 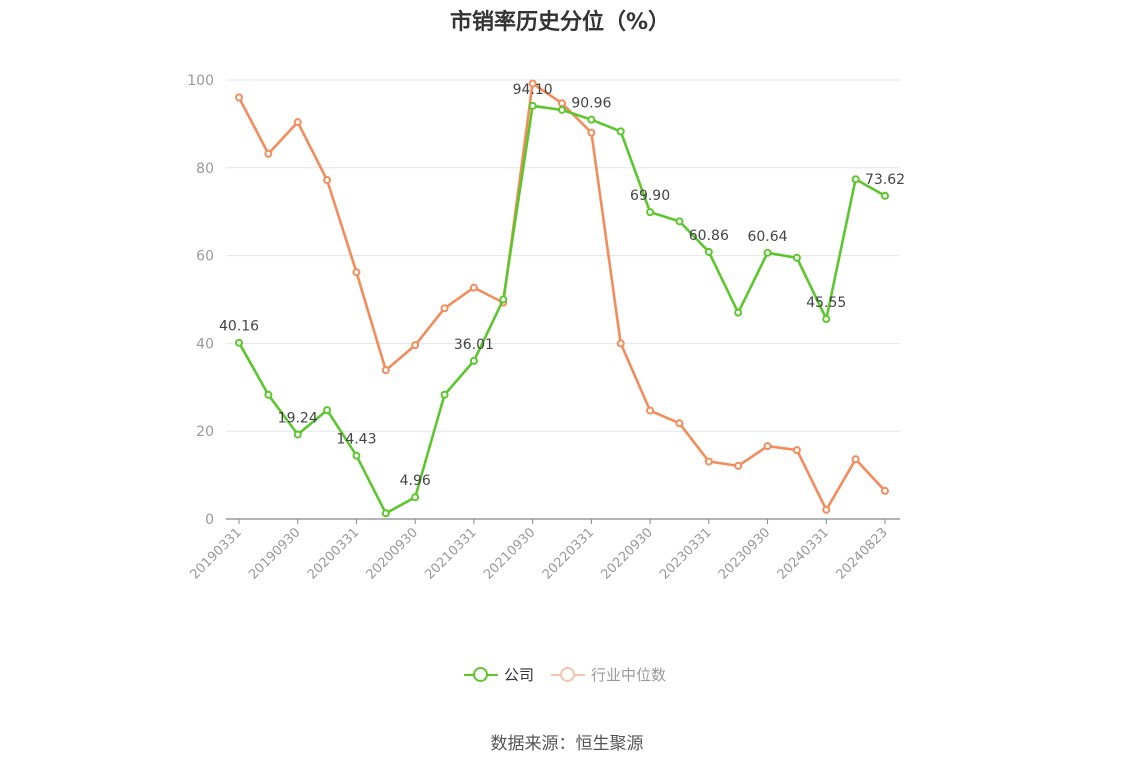 What do you see at coordinates (205, 169) in the screenshot?
I see `y-tick-label: 80` at bounding box center [205, 169].